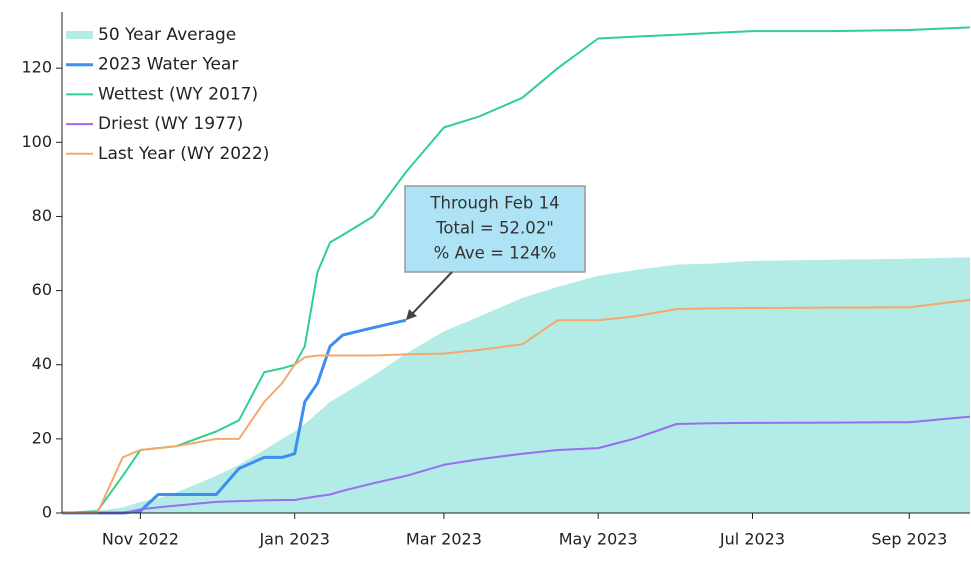 This screenshot has height=561, width=971. What do you see at coordinates (170, 124) in the screenshot?
I see `legend-label: Driest (WY 1977)` at bounding box center [170, 124].